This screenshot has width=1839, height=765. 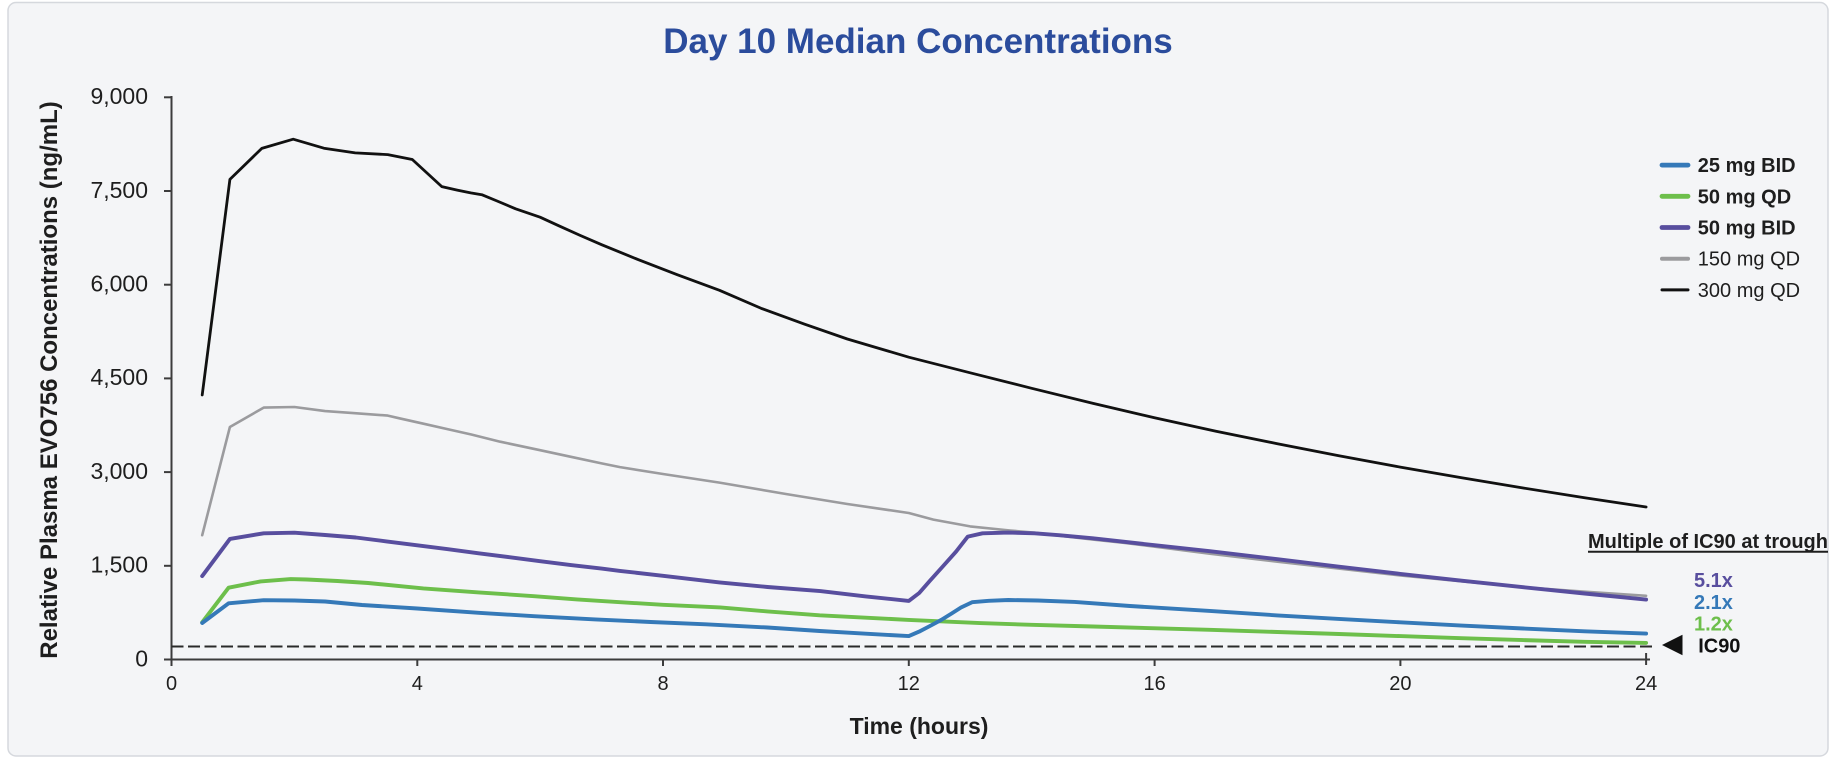 What do you see at coordinates (1713, 625) in the screenshot?
I see `svg-text: 1.2x` at bounding box center [1713, 625].